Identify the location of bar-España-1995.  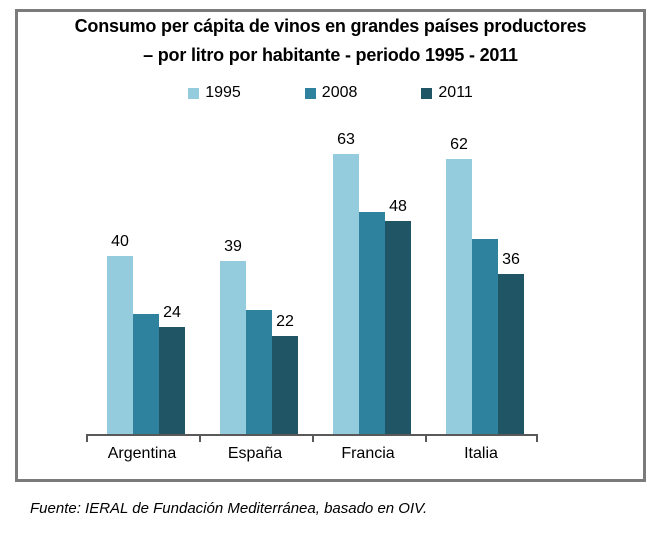
(233, 347).